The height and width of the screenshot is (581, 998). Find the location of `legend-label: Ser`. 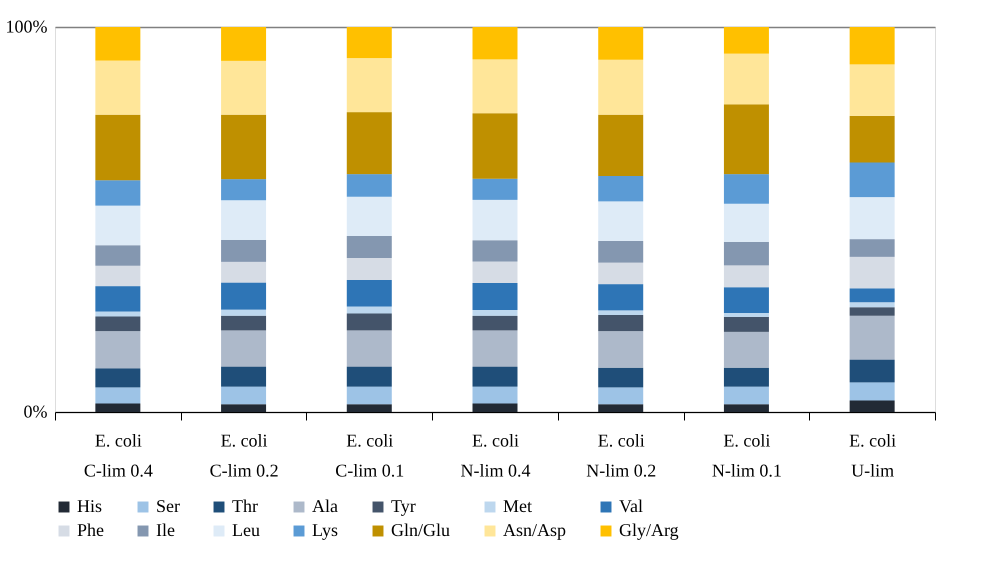

legend-label: Ser is located at coordinates (168, 506).